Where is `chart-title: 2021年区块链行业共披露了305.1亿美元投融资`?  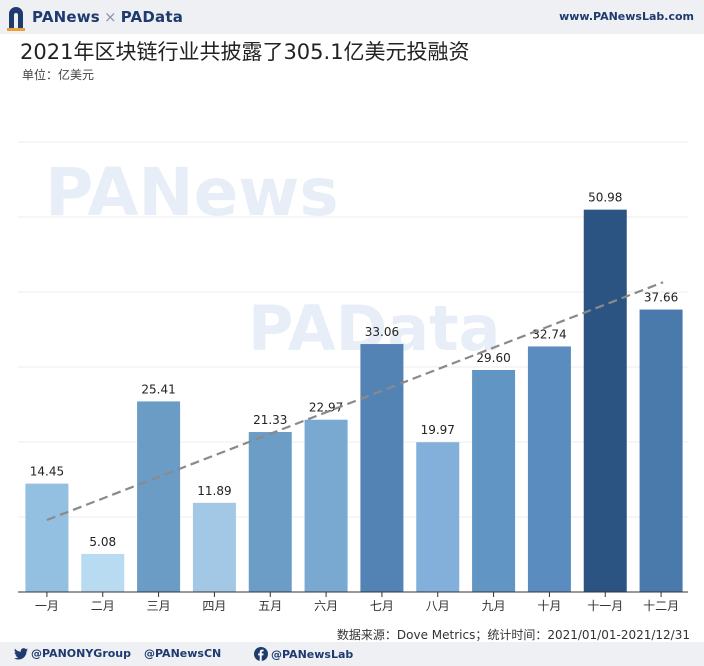 chart-title: 2021年区块链行业共披露了305.1亿美元投融资 is located at coordinates (245, 52).